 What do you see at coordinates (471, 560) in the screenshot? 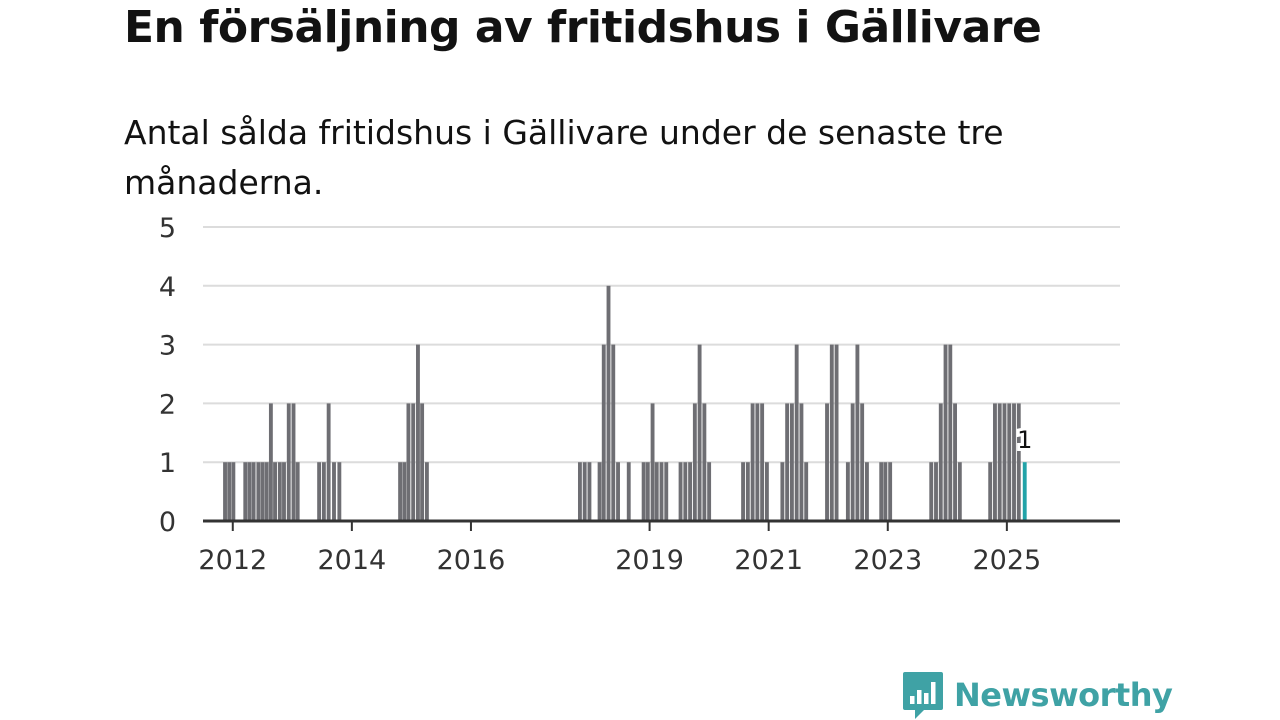
I see `x-tick-label: 2016` at bounding box center [471, 560].